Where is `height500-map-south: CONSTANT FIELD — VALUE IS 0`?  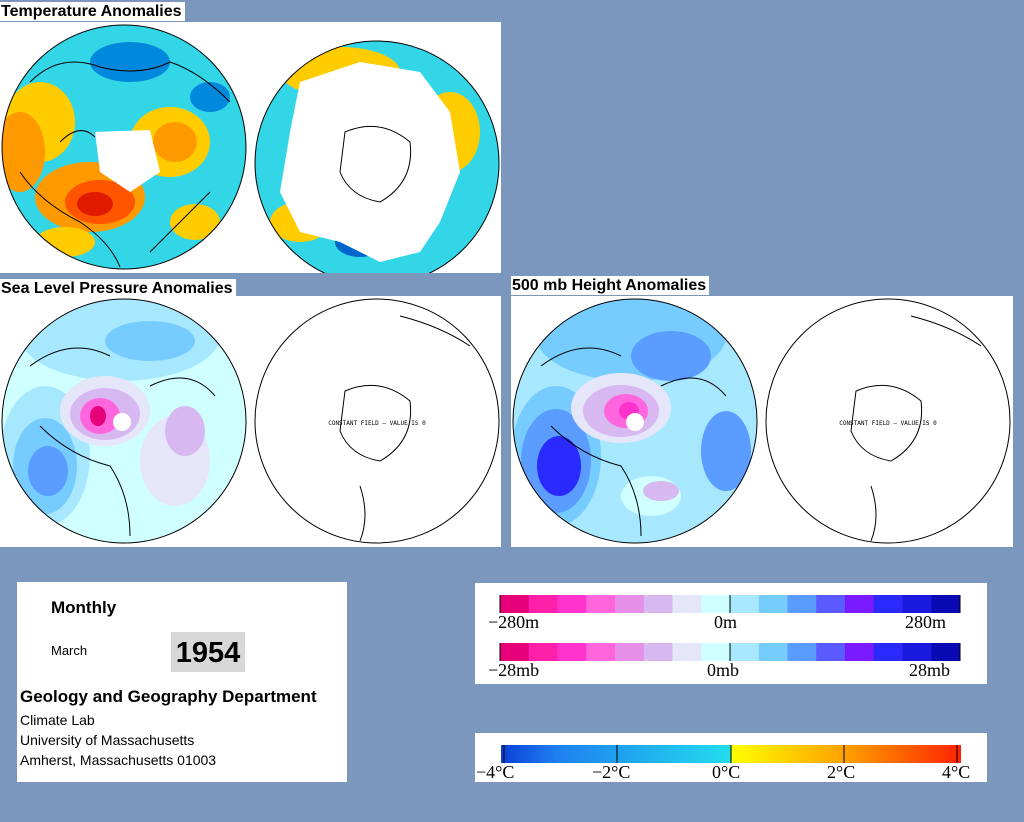 height500-map-south: CONSTANT FIELD — VALUE IS 0 is located at coordinates (888, 421).